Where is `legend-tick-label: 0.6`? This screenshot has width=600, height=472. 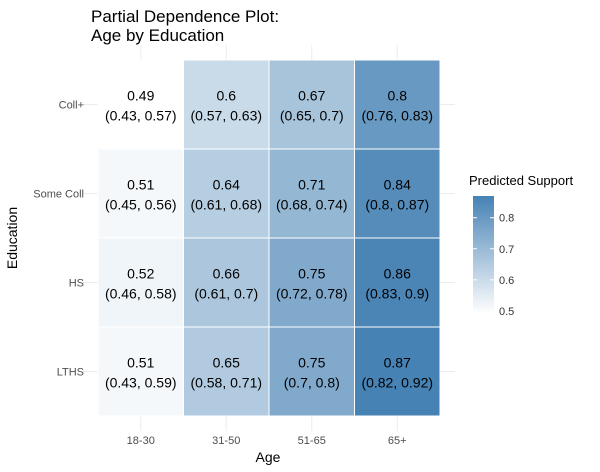 legend-tick-label: 0.6 is located at coordinates (506, 281).